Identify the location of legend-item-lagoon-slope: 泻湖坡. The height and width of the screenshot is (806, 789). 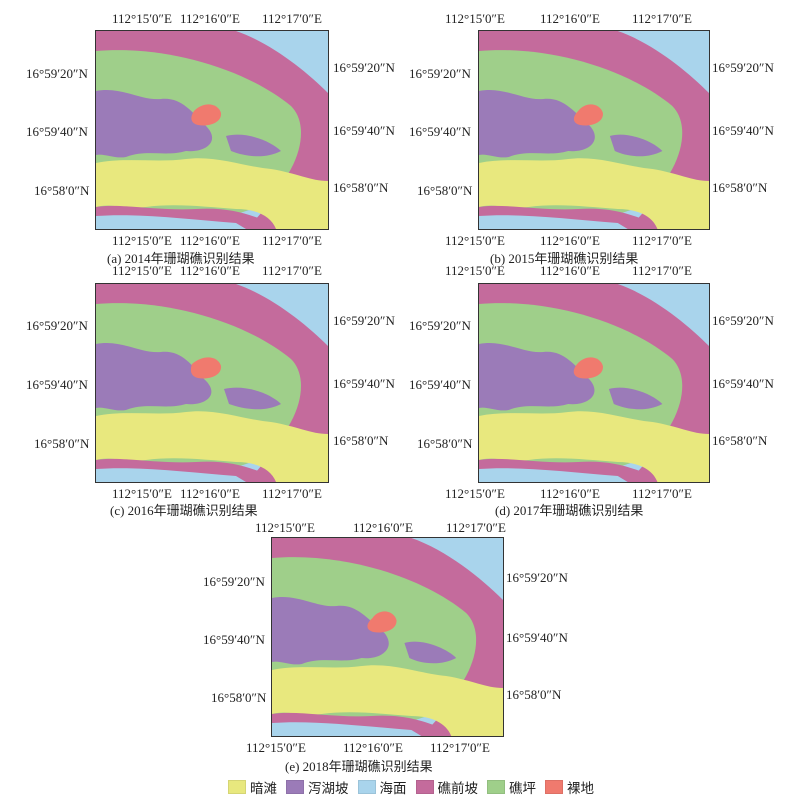
(317, 787).